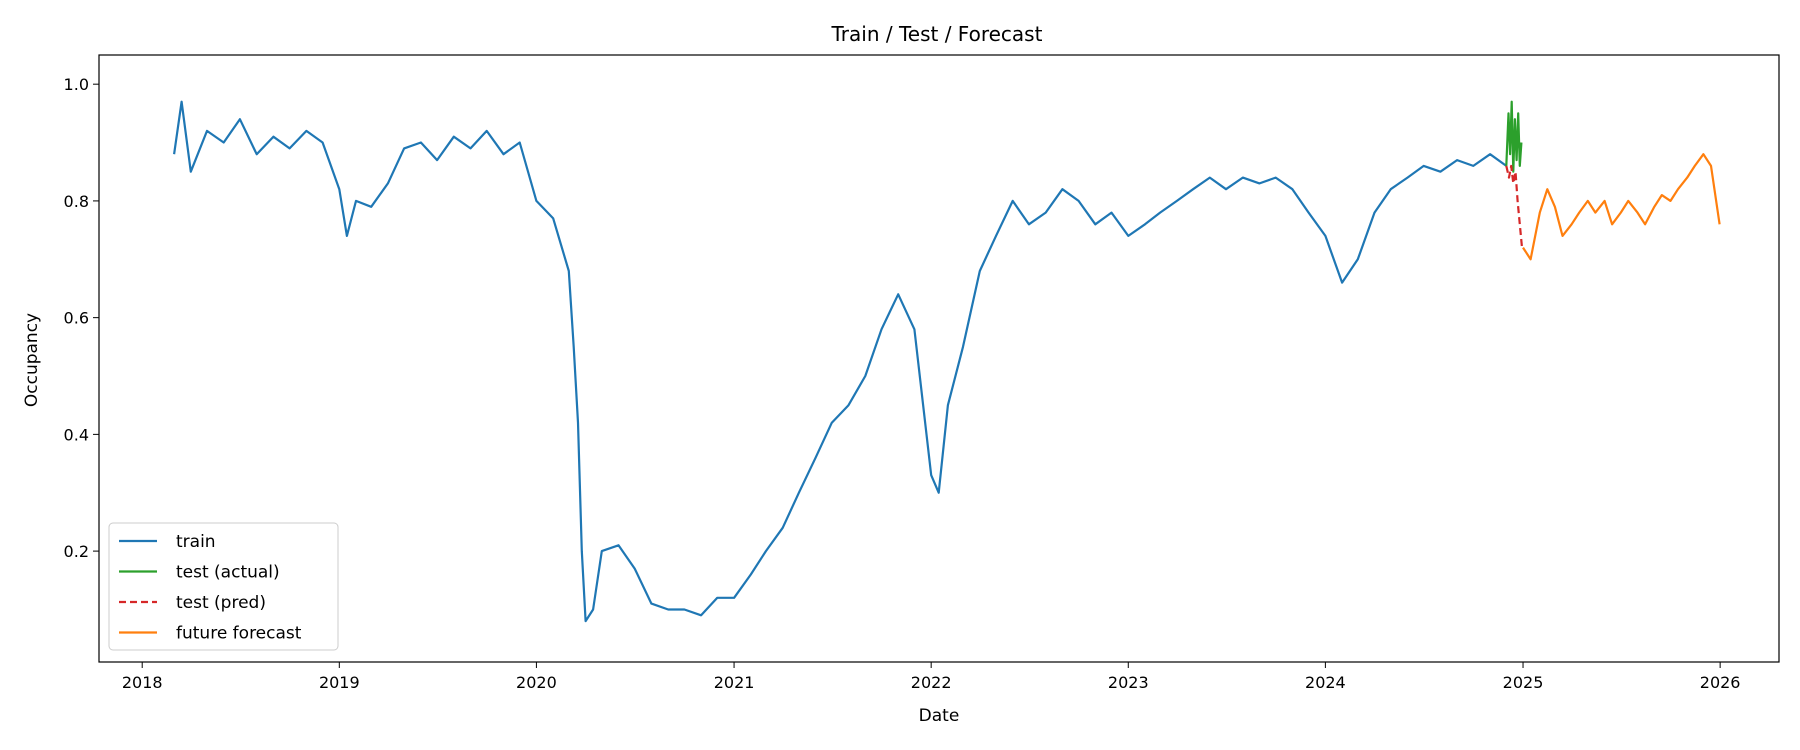 This screenshot has width=1800, height=750. Describe the element at coordinates (939, 716) in the screenshot. I see `x-axis-label: Date` at that location.